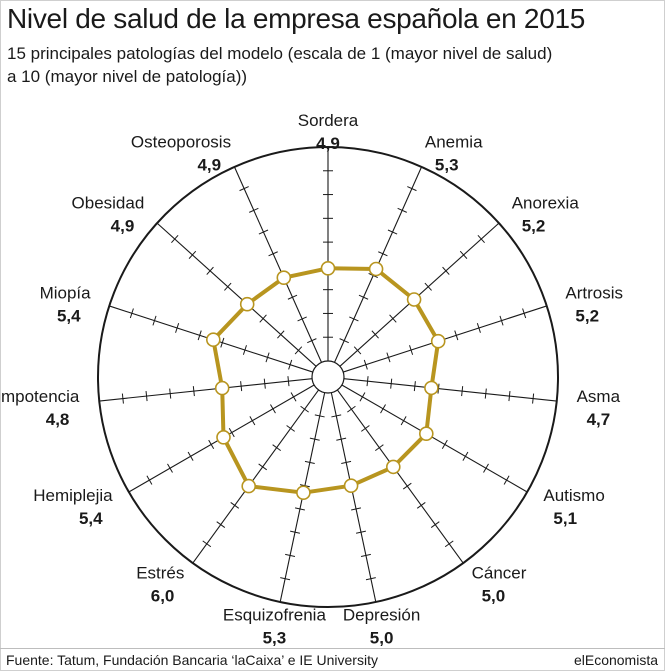 The height and width of the screenshot is (671, 665). What do you see at coordinates (599, 396) in the screenshot?
I see `category-label: Asma` at bounding box center [599, 396].